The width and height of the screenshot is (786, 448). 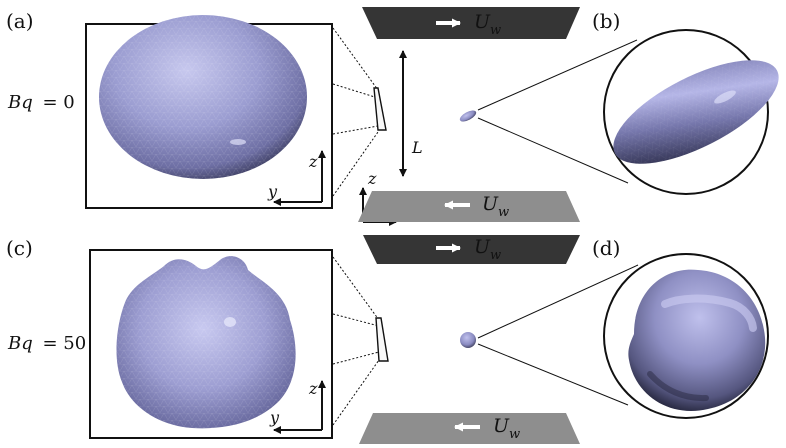 What do you see at coordinates (468, 340) in the screenshot?
I see `small-drop-c` at bounding box center [468, 340].